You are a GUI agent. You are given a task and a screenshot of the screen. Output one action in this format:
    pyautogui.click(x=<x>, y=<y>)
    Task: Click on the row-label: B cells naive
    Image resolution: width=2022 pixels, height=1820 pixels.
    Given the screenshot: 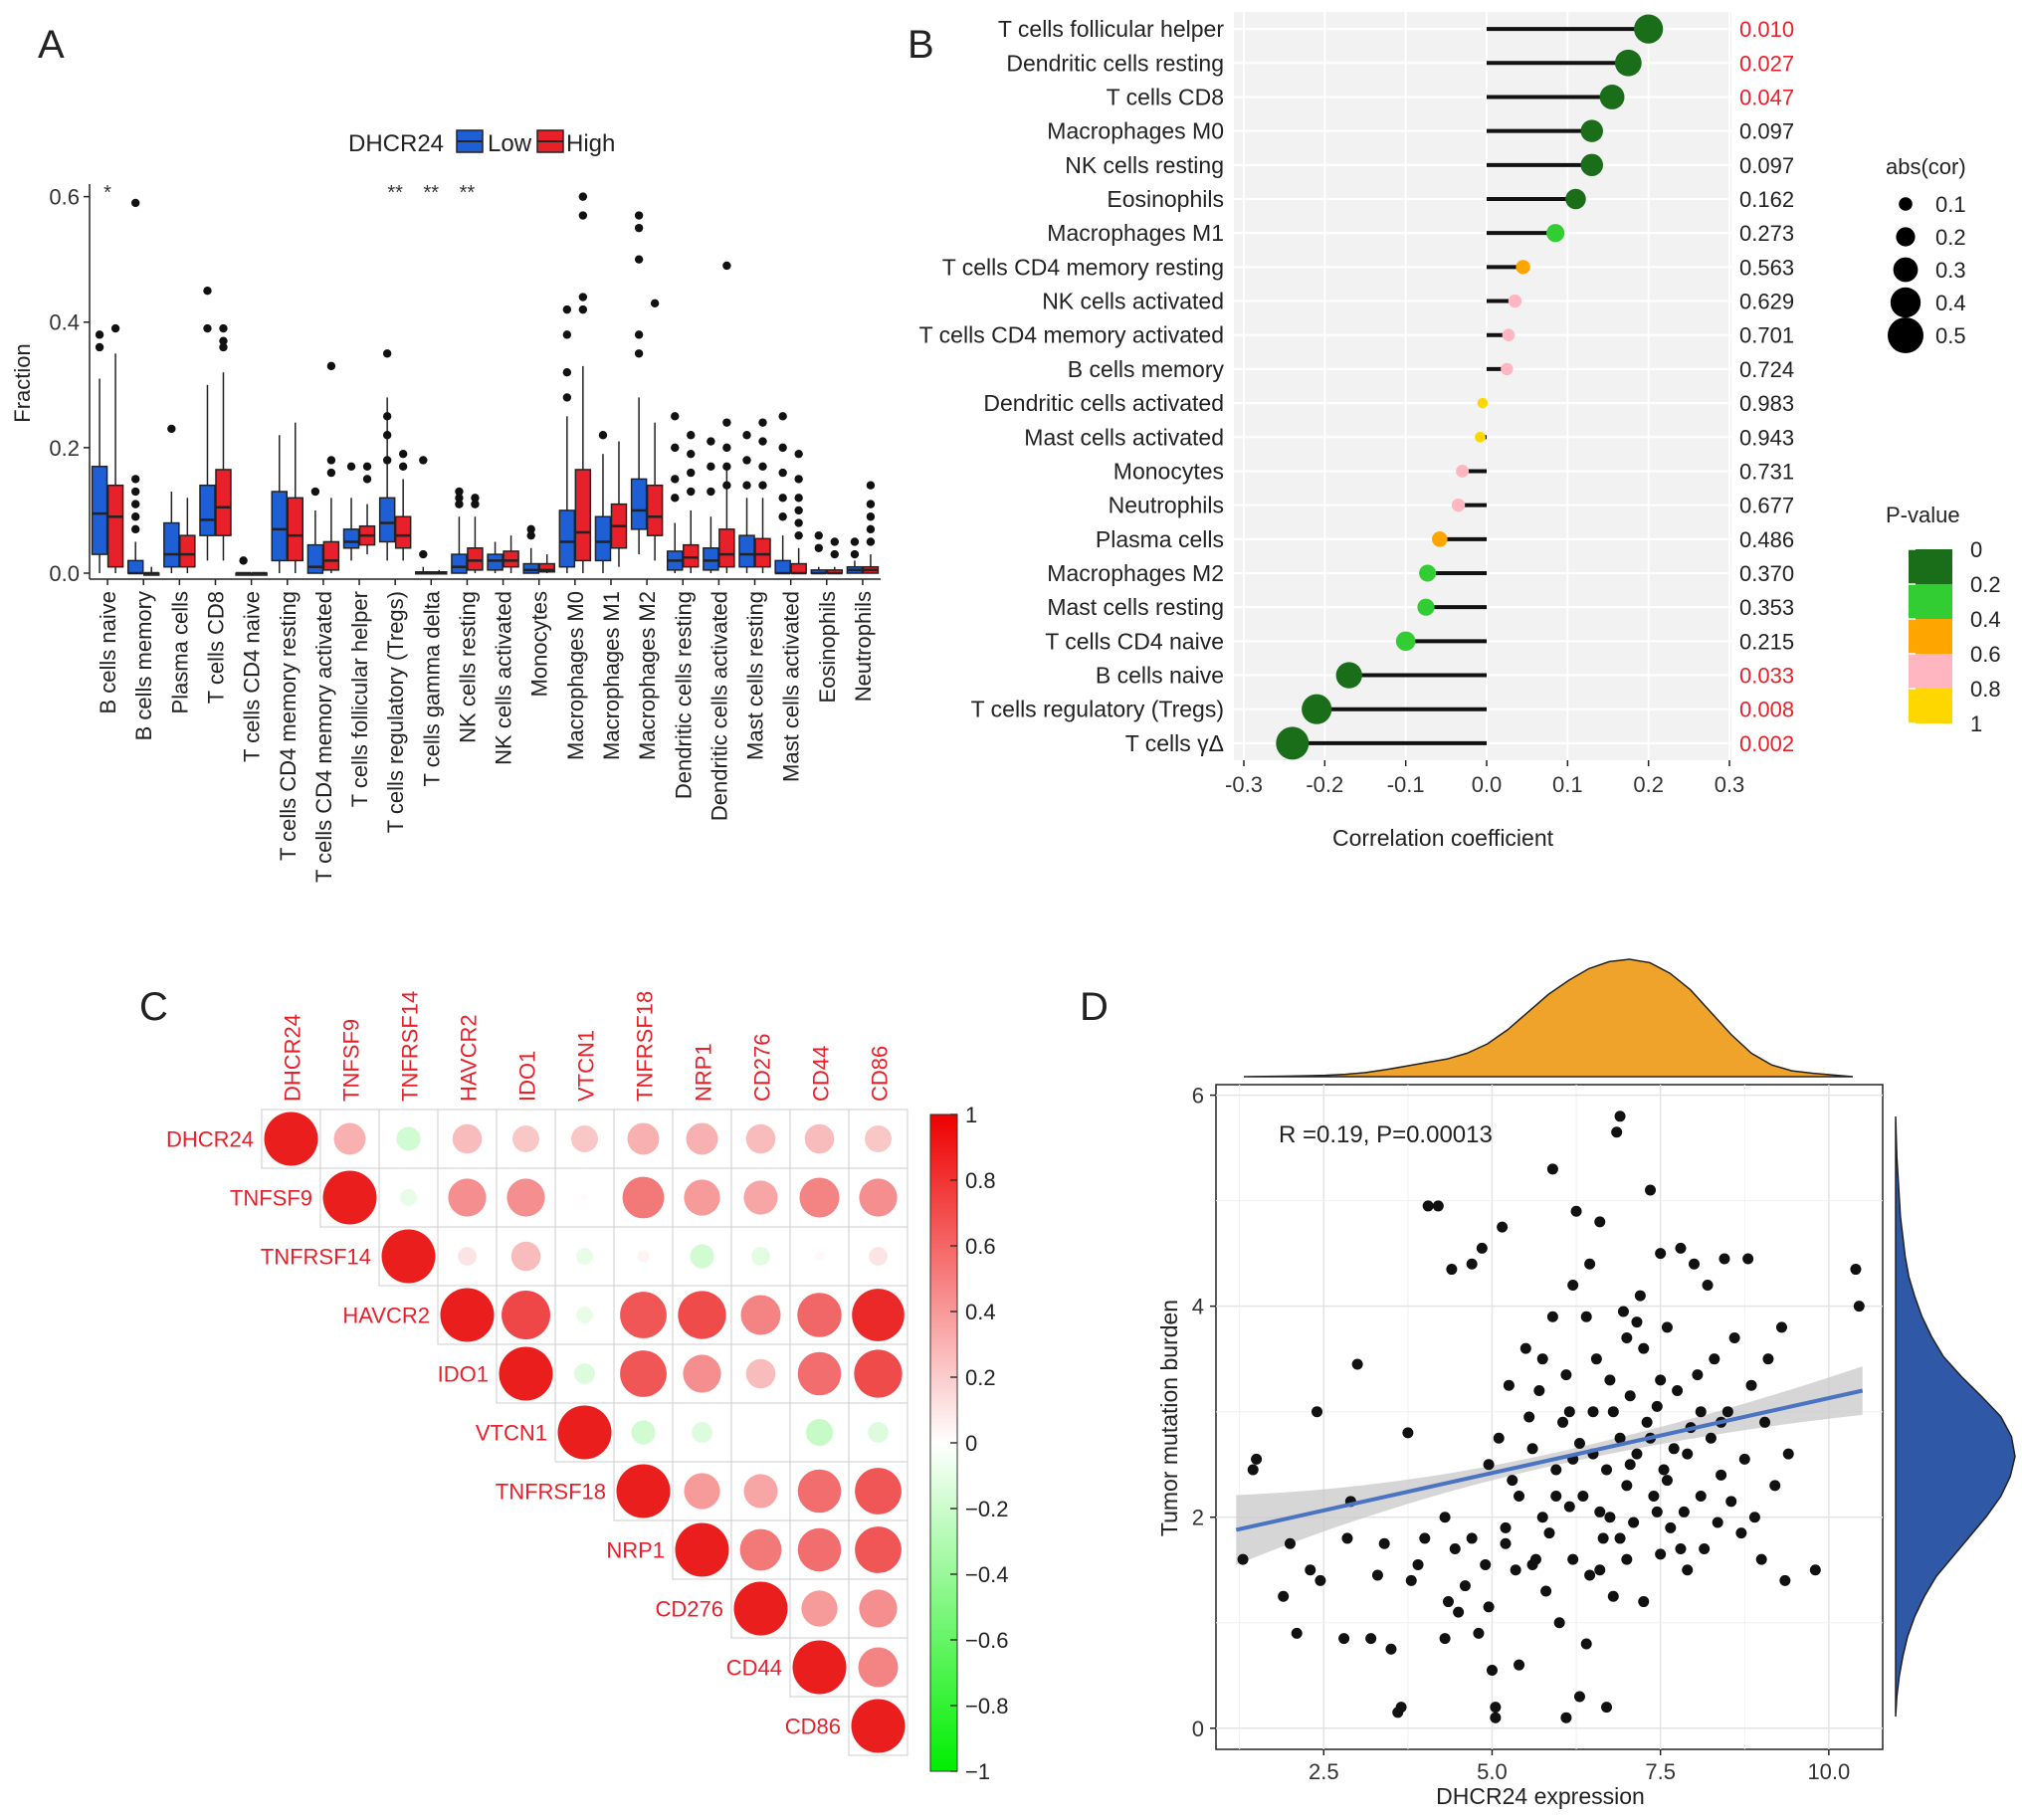 What is the action you would take?
    pyautogui.click(x=1160, y=676)
    